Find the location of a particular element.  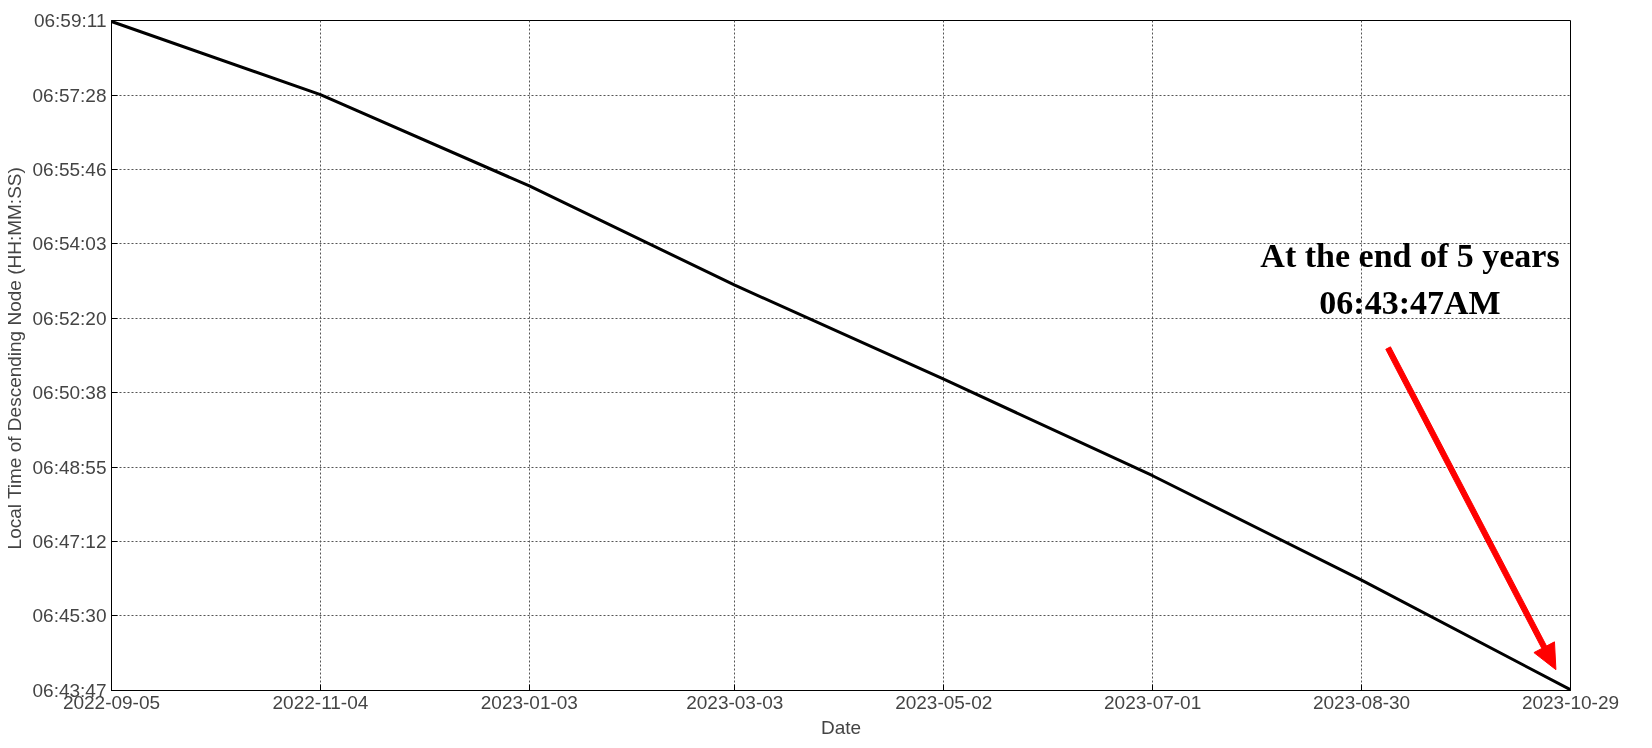

y-tick-label: 06:45:30 is located at coordinates (69, 616).